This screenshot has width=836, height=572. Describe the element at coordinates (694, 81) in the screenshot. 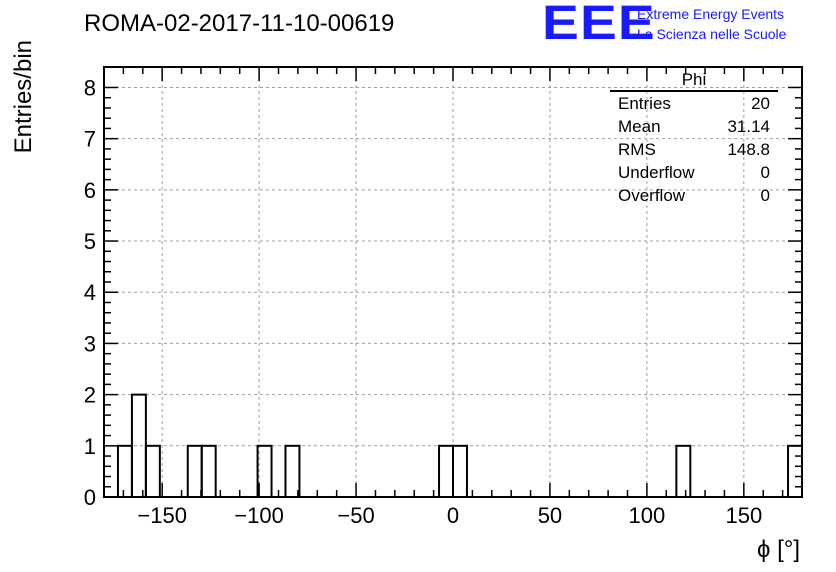

I see `stats-box-title: Phi` at that location.